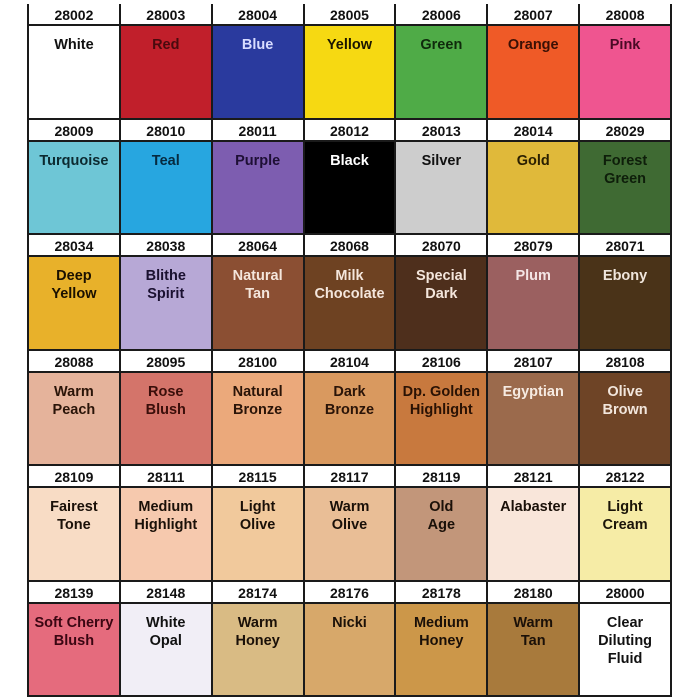  I want to click on color-swatch-cell: 28070 Special Dark, so click(441, 292).